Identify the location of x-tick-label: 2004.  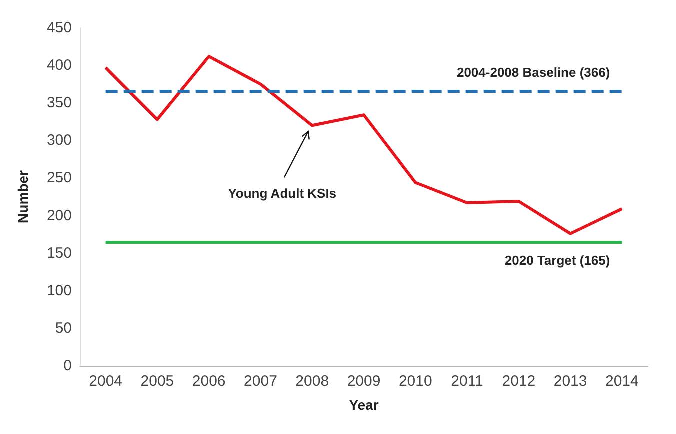
(106, 381).